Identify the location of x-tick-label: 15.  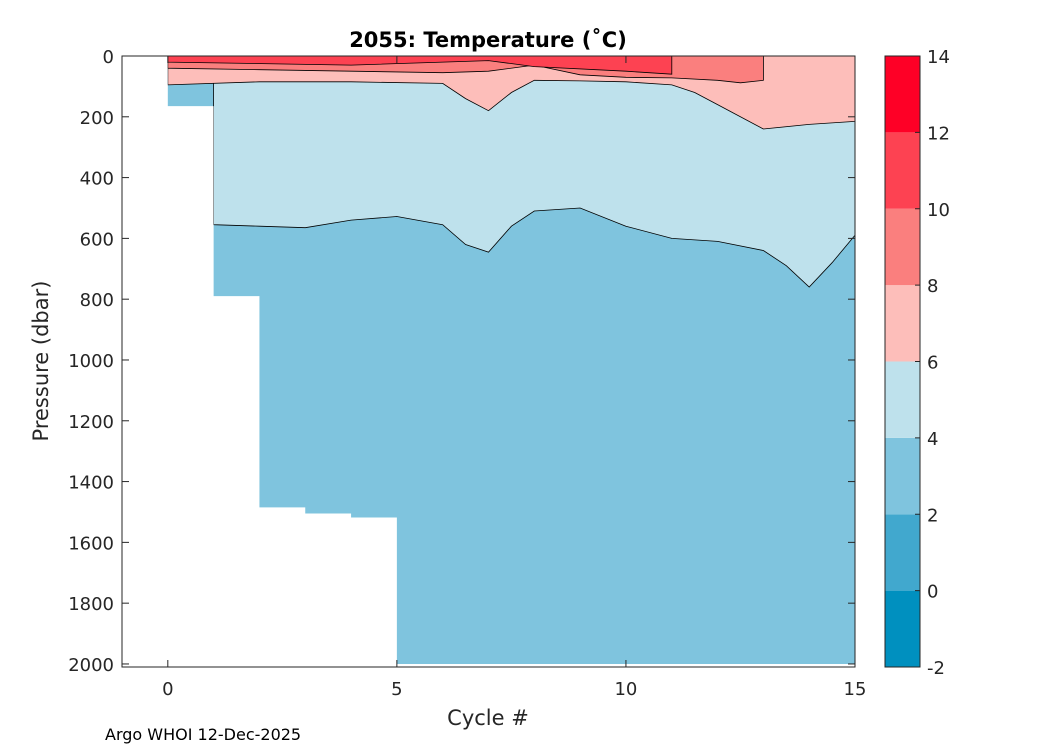
(855, 689).